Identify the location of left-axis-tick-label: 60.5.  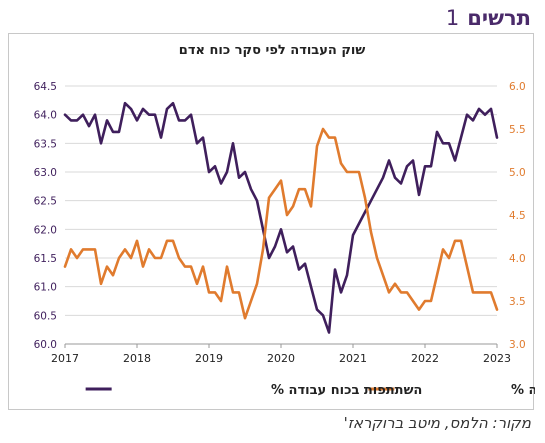
(45, 316).